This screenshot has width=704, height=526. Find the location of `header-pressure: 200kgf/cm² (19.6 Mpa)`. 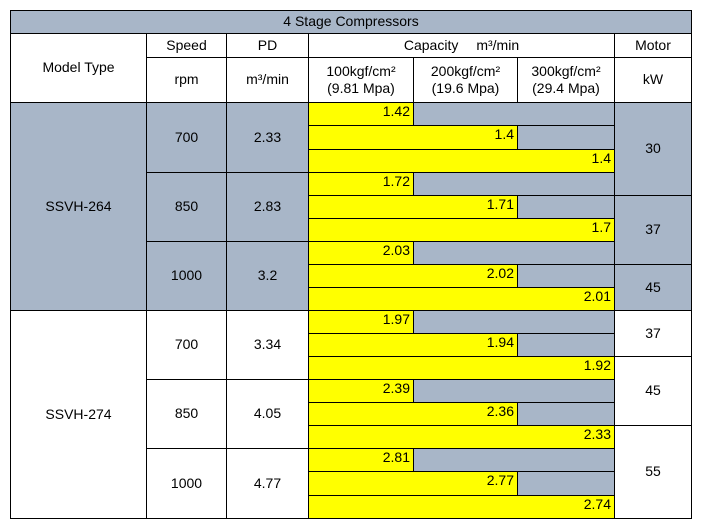

header-pressure: 200kgf/cm² (19.6 Mpa) is located at coordinates (465, 80).